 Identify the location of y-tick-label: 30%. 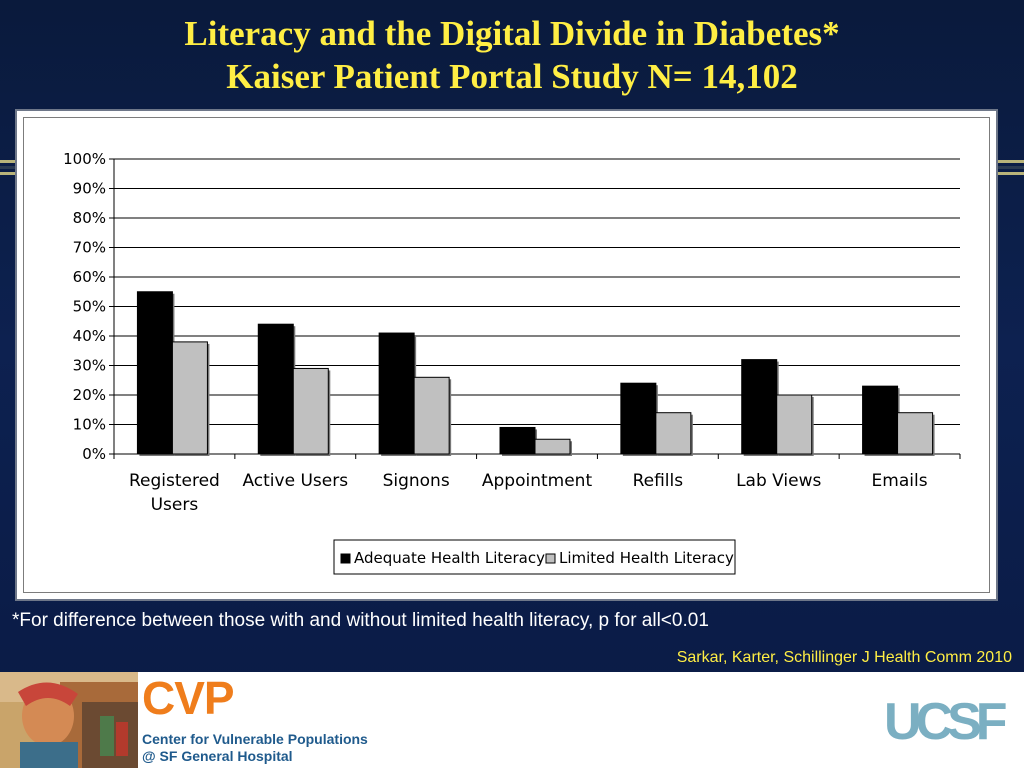
(89, 366).